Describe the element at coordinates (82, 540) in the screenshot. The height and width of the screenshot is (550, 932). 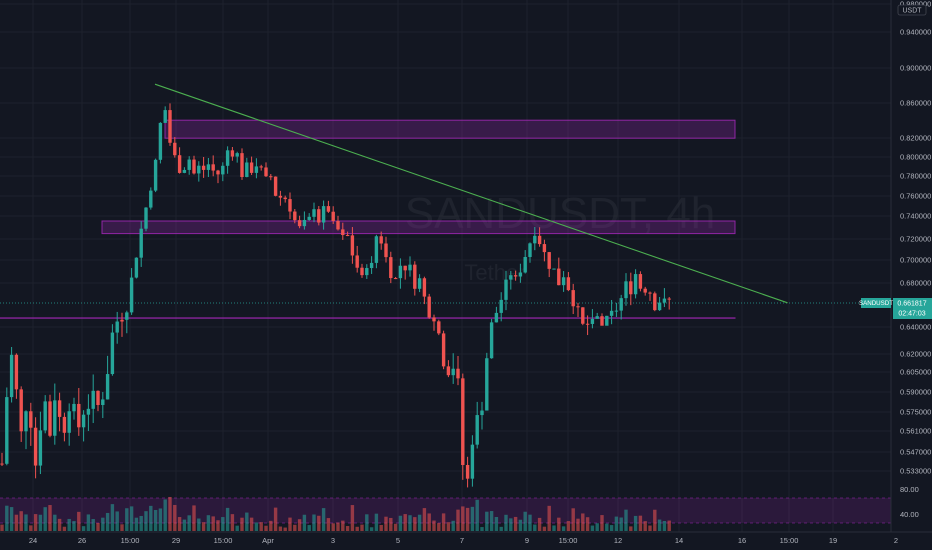
I see `time-label: 26` at that location.